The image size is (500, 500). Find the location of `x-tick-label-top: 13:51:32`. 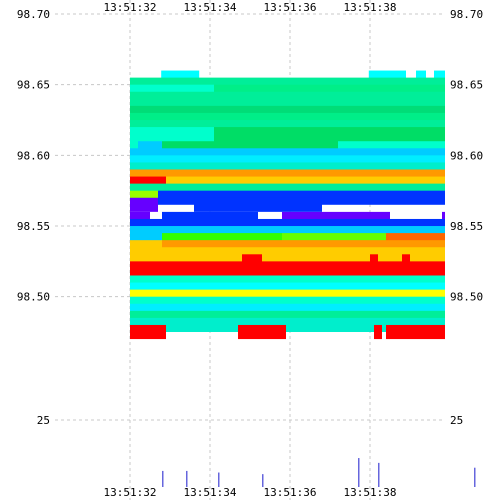

x-tick-label-top: 13:51:32 is located at coordinates (130, 7).